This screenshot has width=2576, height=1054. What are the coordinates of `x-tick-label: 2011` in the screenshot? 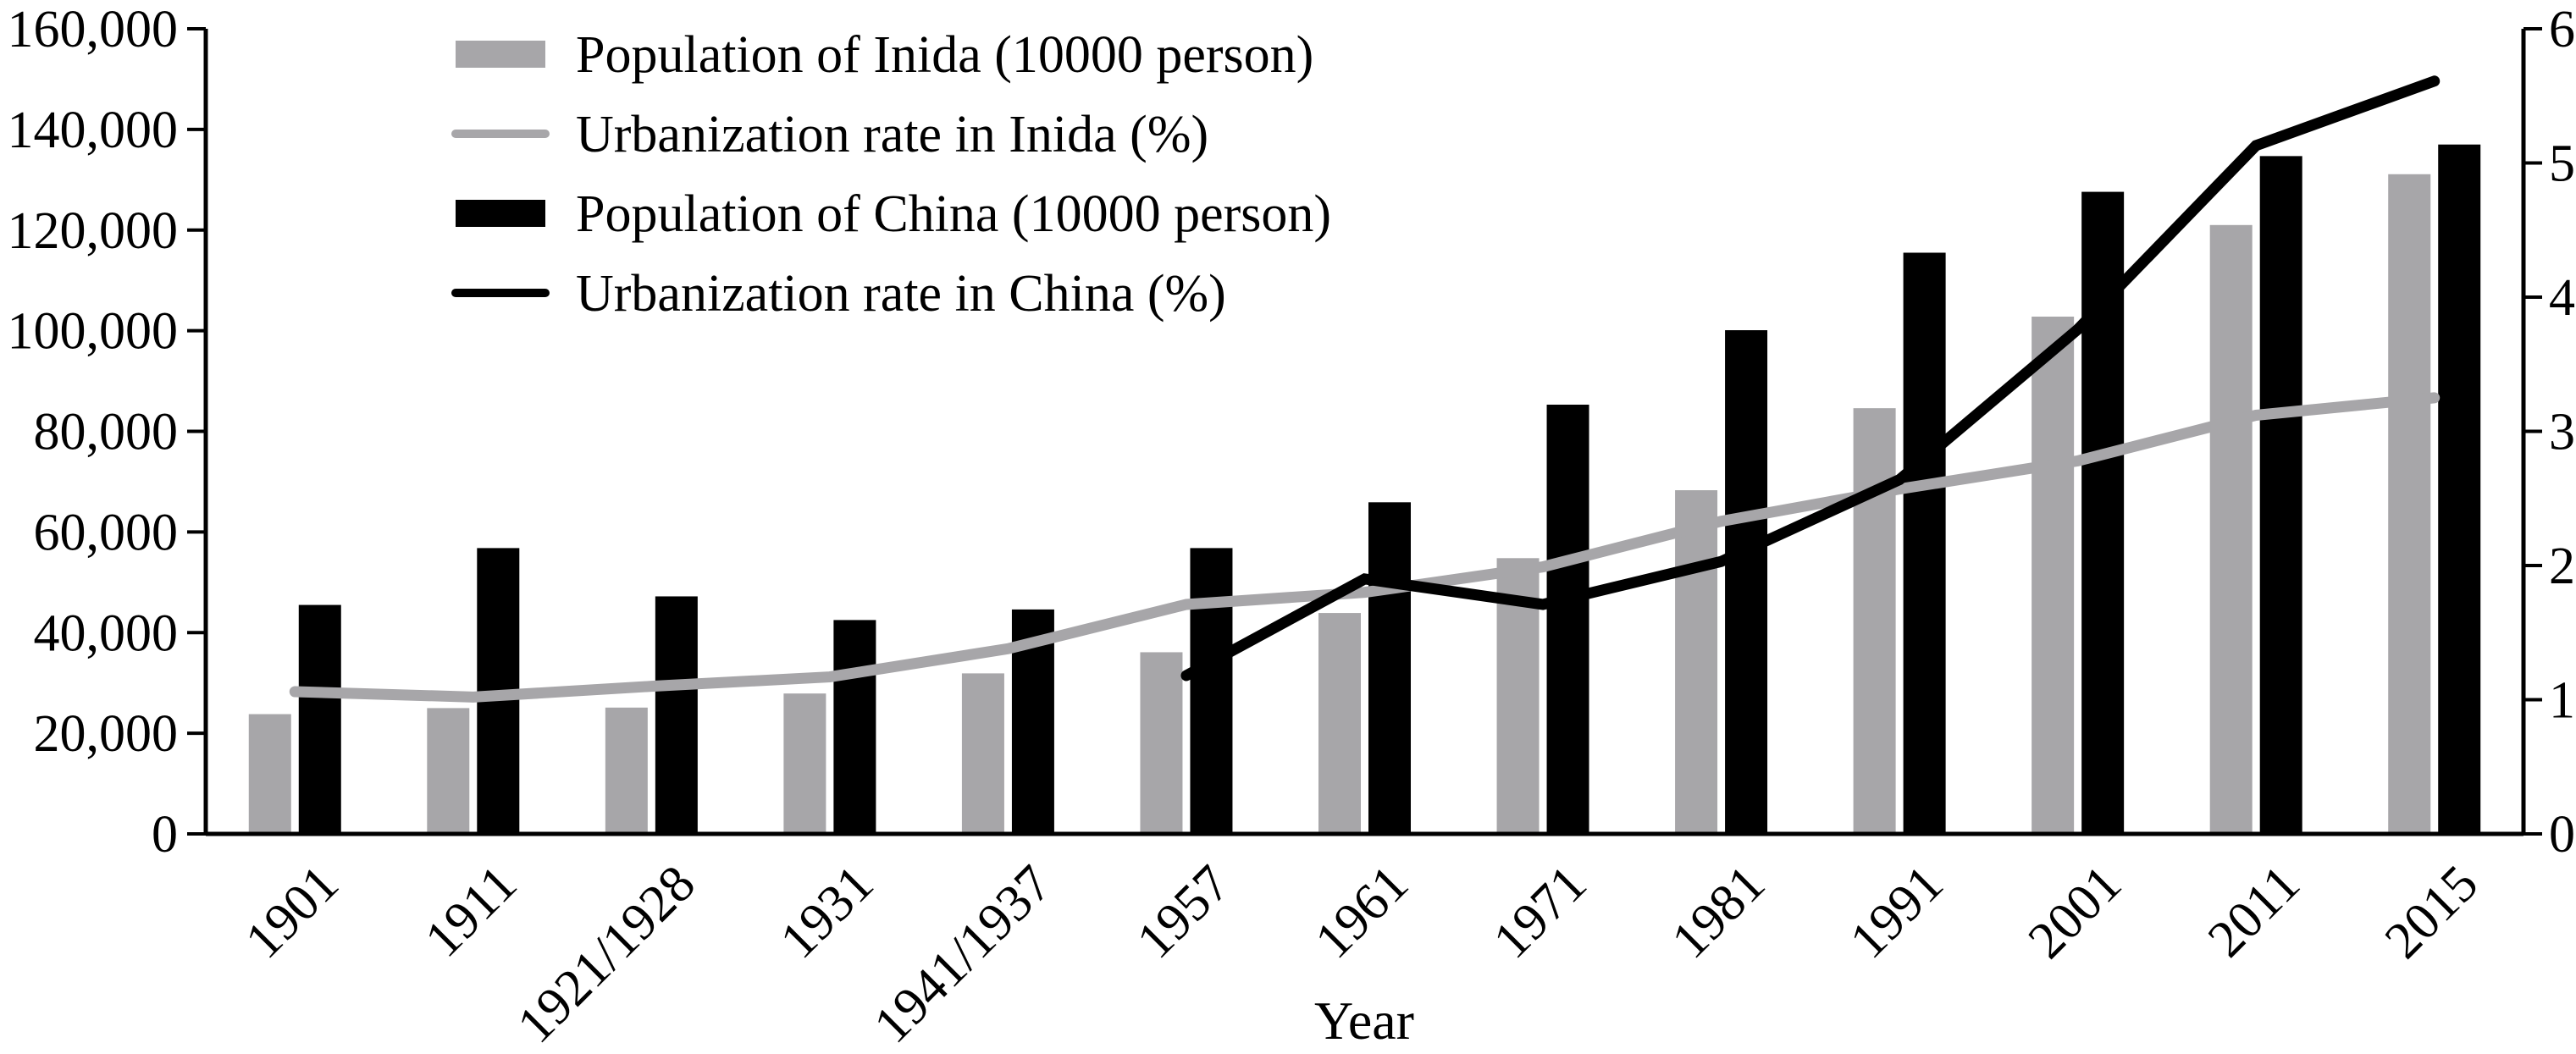 It's located at (2254, 911).